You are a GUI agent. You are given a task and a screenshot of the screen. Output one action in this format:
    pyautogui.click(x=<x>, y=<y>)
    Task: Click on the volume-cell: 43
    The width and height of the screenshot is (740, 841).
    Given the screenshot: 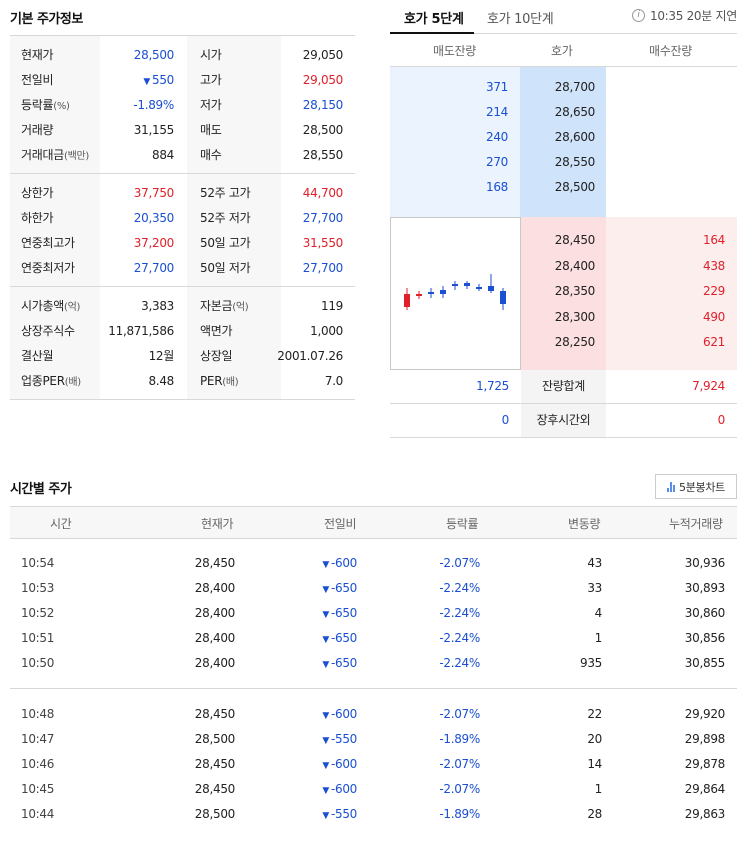 What is the action you would take?
    pyautogui.click(x=594, y=563)
    